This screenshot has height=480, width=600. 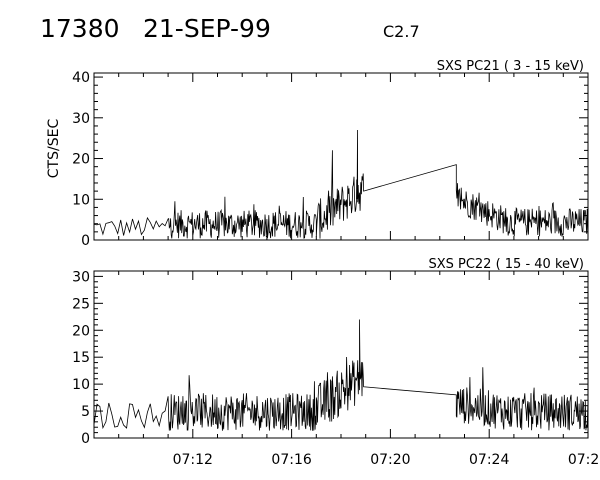 What do you see at coordinates (390, 460) in the screenshot?
I see `x-tick-label: 07:20` at bounding box center [390, 460].